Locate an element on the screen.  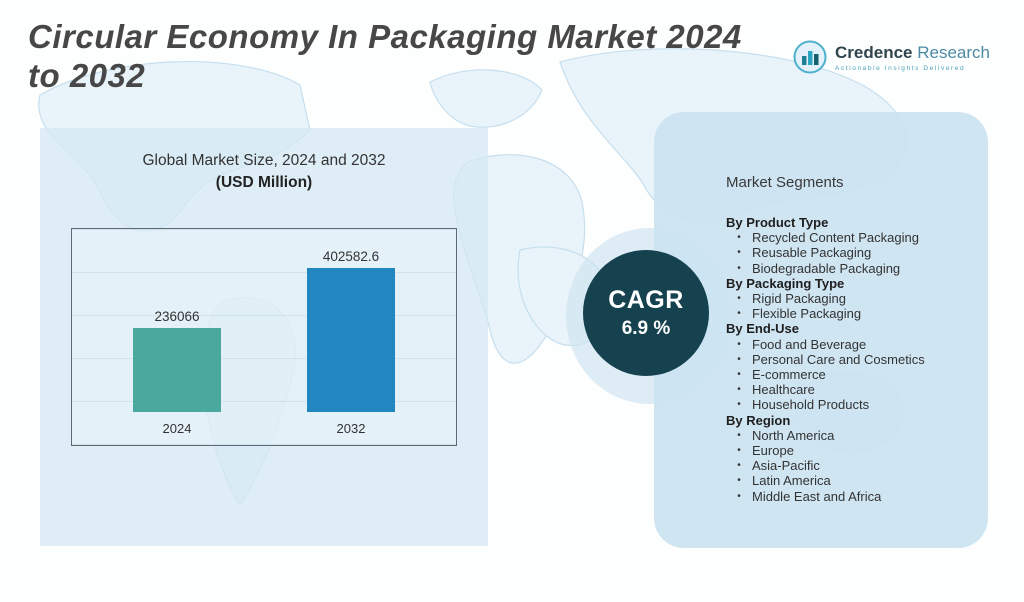
bar-value-label: 402582.6 is located at coordinates (351, 256).